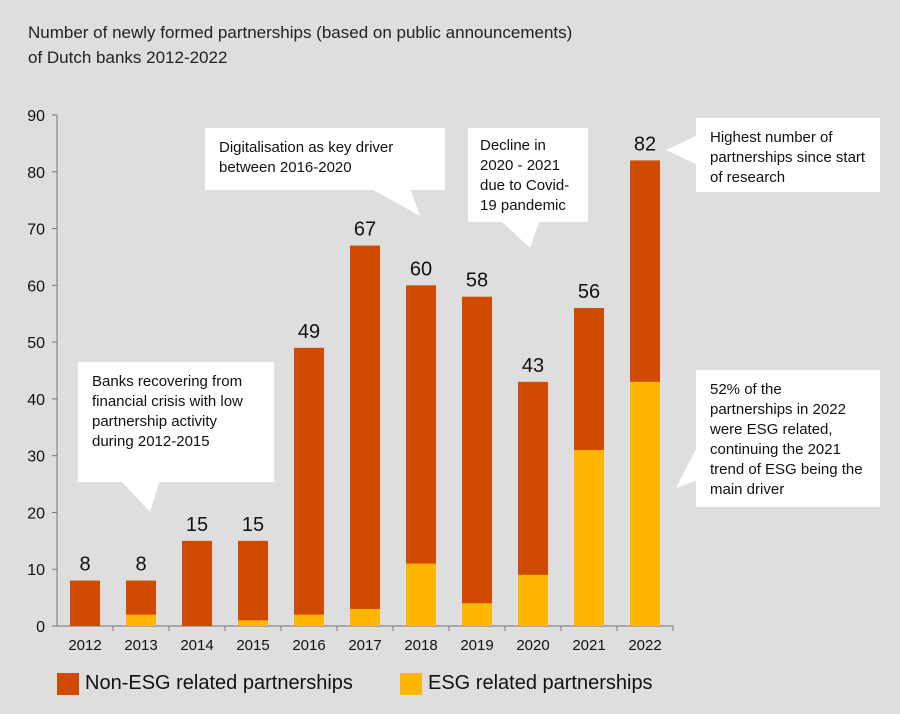 Image resolution: width=900 pixels, height=714 pixels. What do you see at coordinates (36, 570) in the screenshot?
I see `y-tick-label: 10` at bounding box center [36, 570].